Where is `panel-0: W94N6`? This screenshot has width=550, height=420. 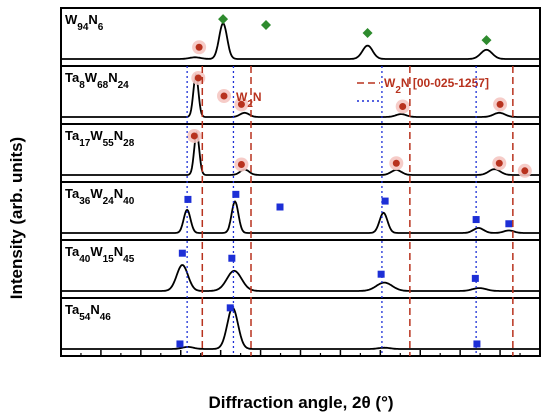 panel-0: W94N6 is located at coordinates (300, 37).